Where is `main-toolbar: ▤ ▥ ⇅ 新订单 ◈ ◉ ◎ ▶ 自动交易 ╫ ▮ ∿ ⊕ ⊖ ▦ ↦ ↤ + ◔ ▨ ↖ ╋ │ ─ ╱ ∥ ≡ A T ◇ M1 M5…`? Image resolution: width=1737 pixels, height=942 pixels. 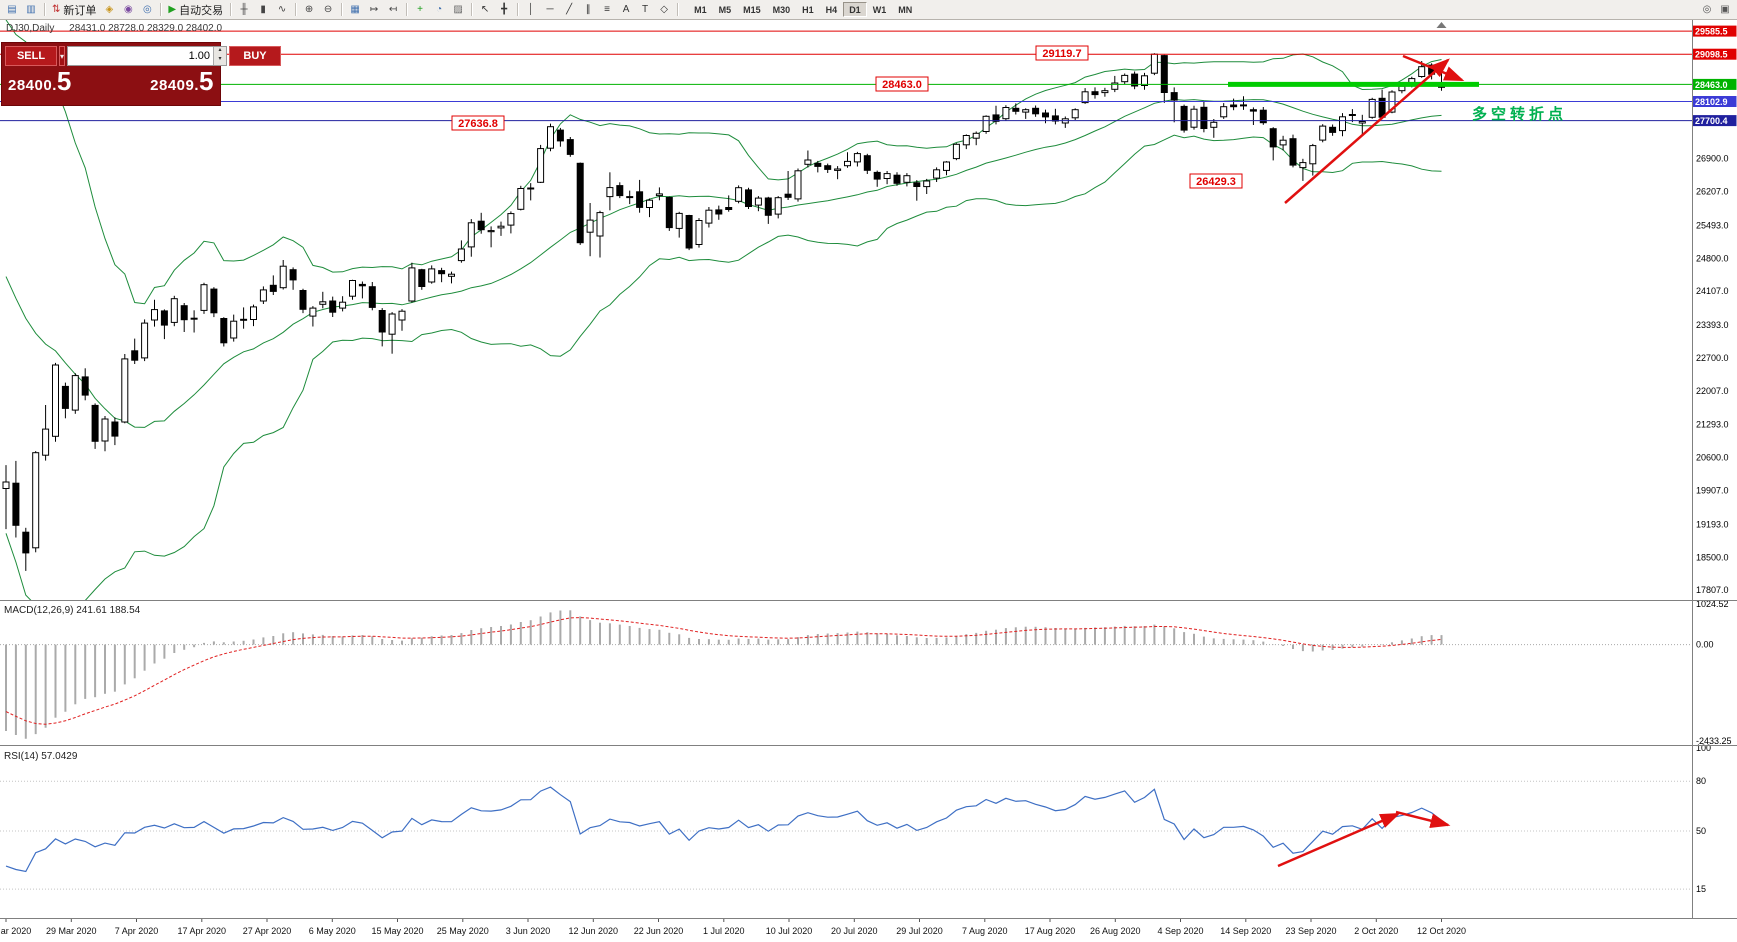
main-toolbar: ▤ ▥ ⇅ 新订单 ◈ ◉ ◎ ▶ 自动交易 ╫ ▮ ∿ ⊕ ⊖ ▦ ↦ ↤ + ◔ ▨ ↖ ╋ │ ─ ╱ ∥ ≡ A T ◇ M1 M5… is located at coordinates (868, 10).